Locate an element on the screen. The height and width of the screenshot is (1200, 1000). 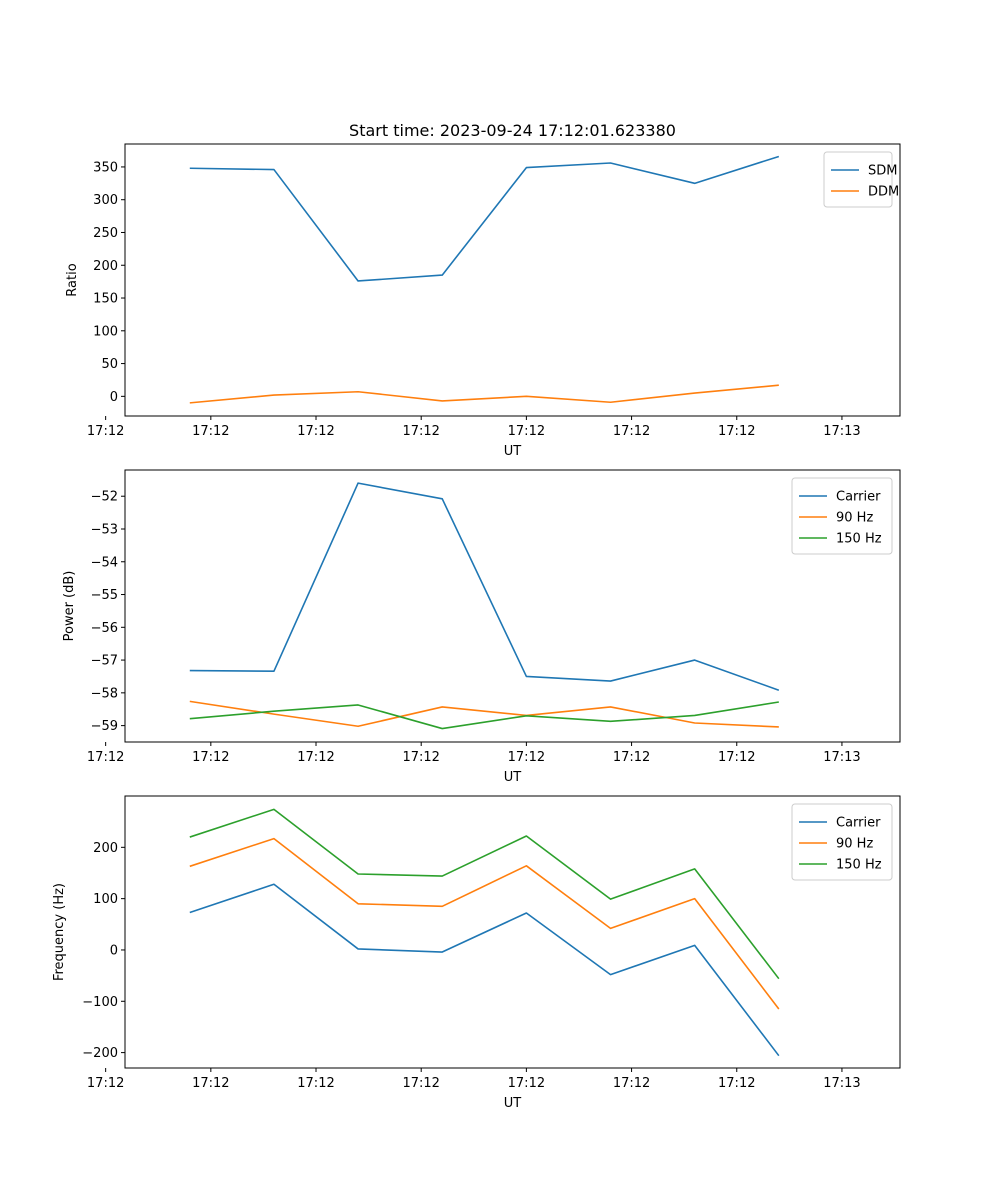
y-tick-label: −56 is located at coordinates (104, 628).